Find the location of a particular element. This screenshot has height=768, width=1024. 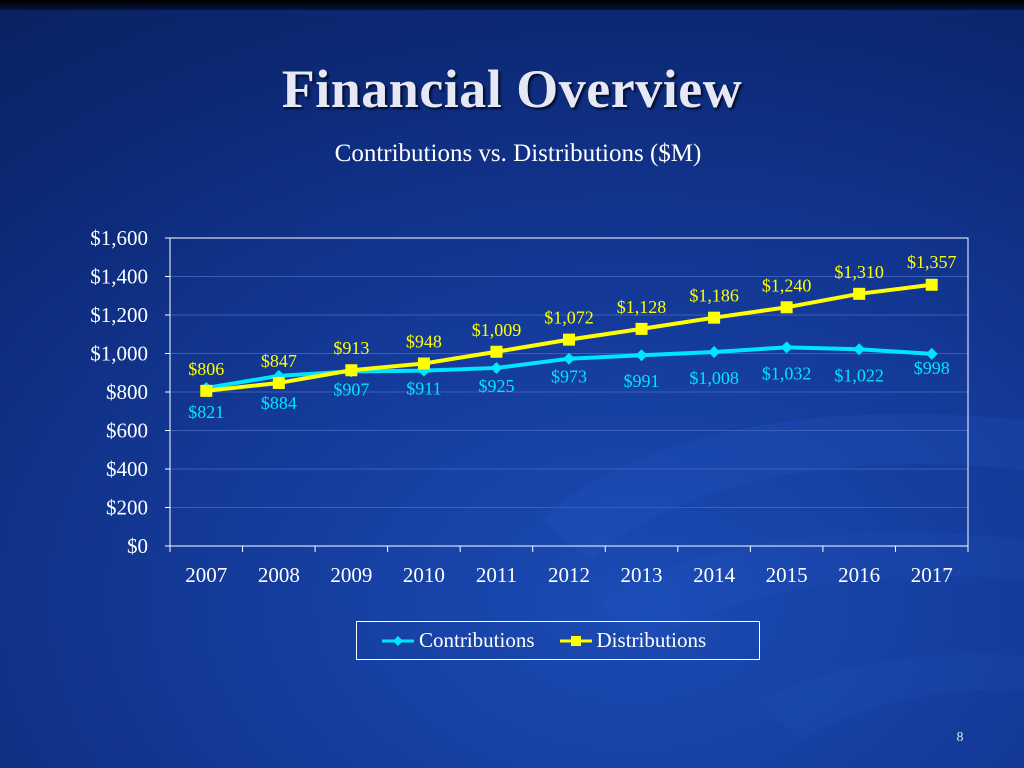

slide-title: Financial Overview is located at coordinates (512, 89).